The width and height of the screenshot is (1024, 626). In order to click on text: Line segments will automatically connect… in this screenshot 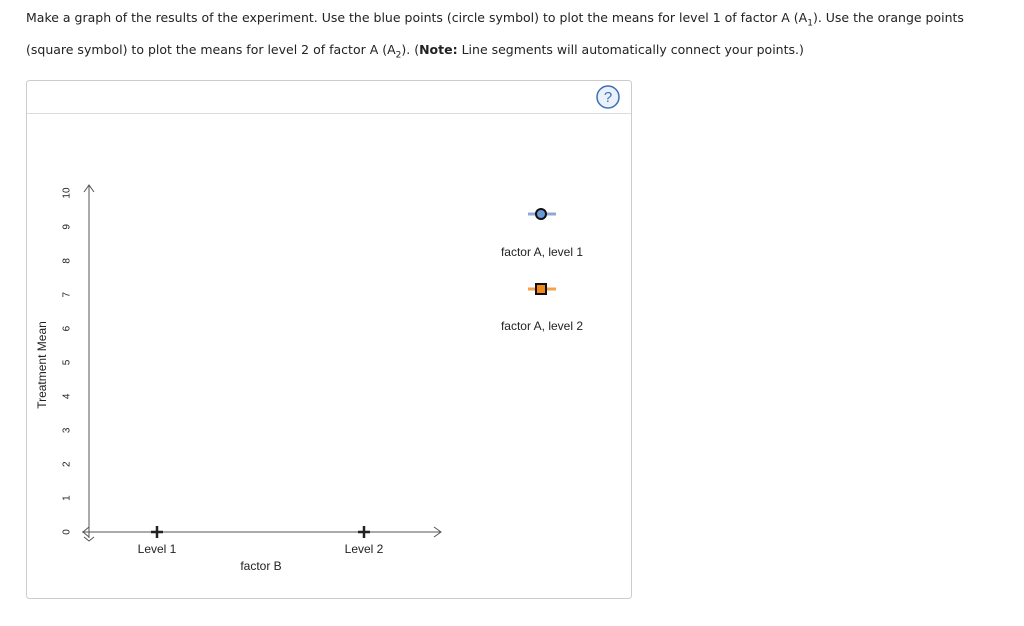, I will do `click(630, 49)`.